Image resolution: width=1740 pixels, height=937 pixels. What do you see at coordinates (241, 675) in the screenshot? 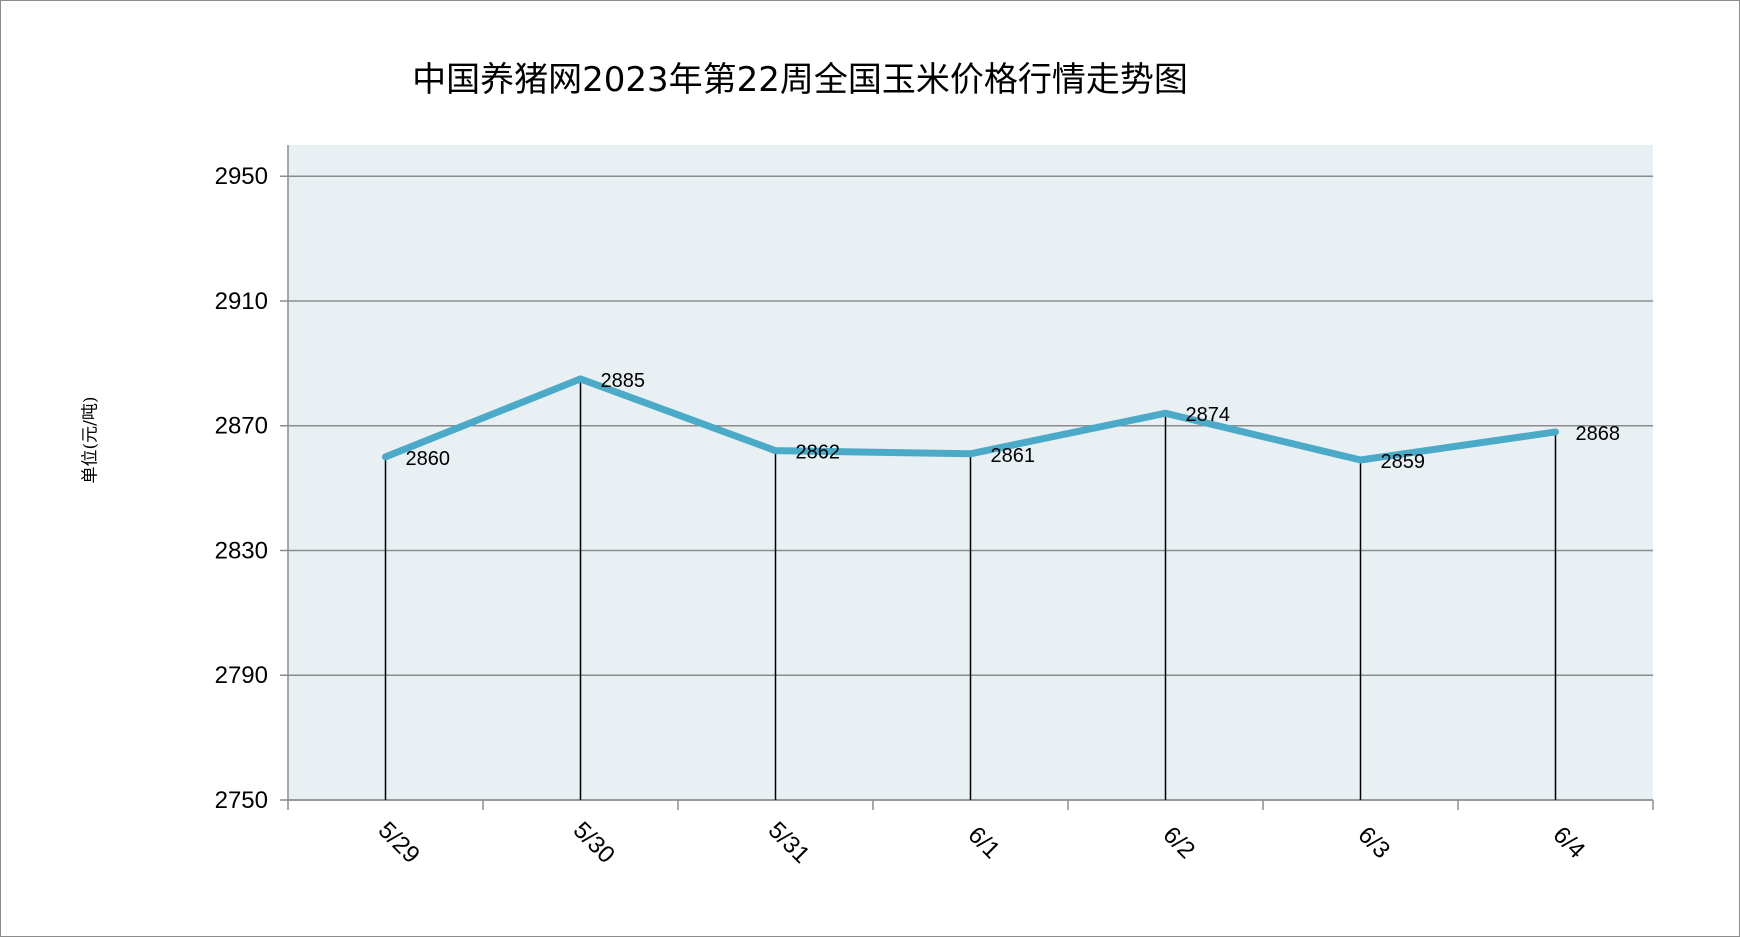
I see `y-tick-label: 2790` at bounding box center [241, 675].